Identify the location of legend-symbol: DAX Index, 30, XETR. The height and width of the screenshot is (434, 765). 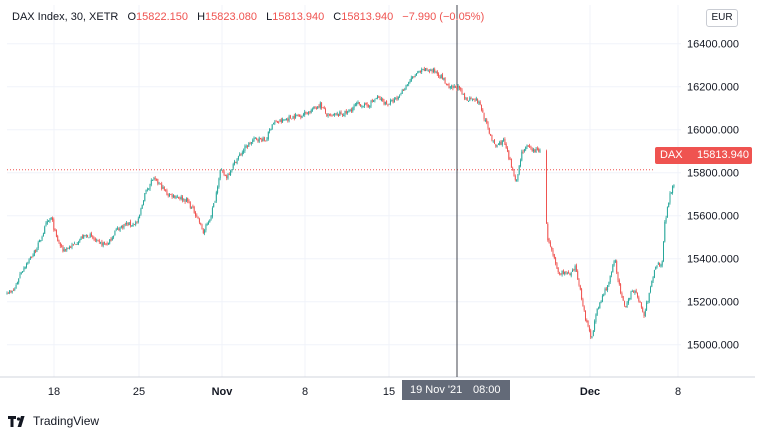
(65, 17).